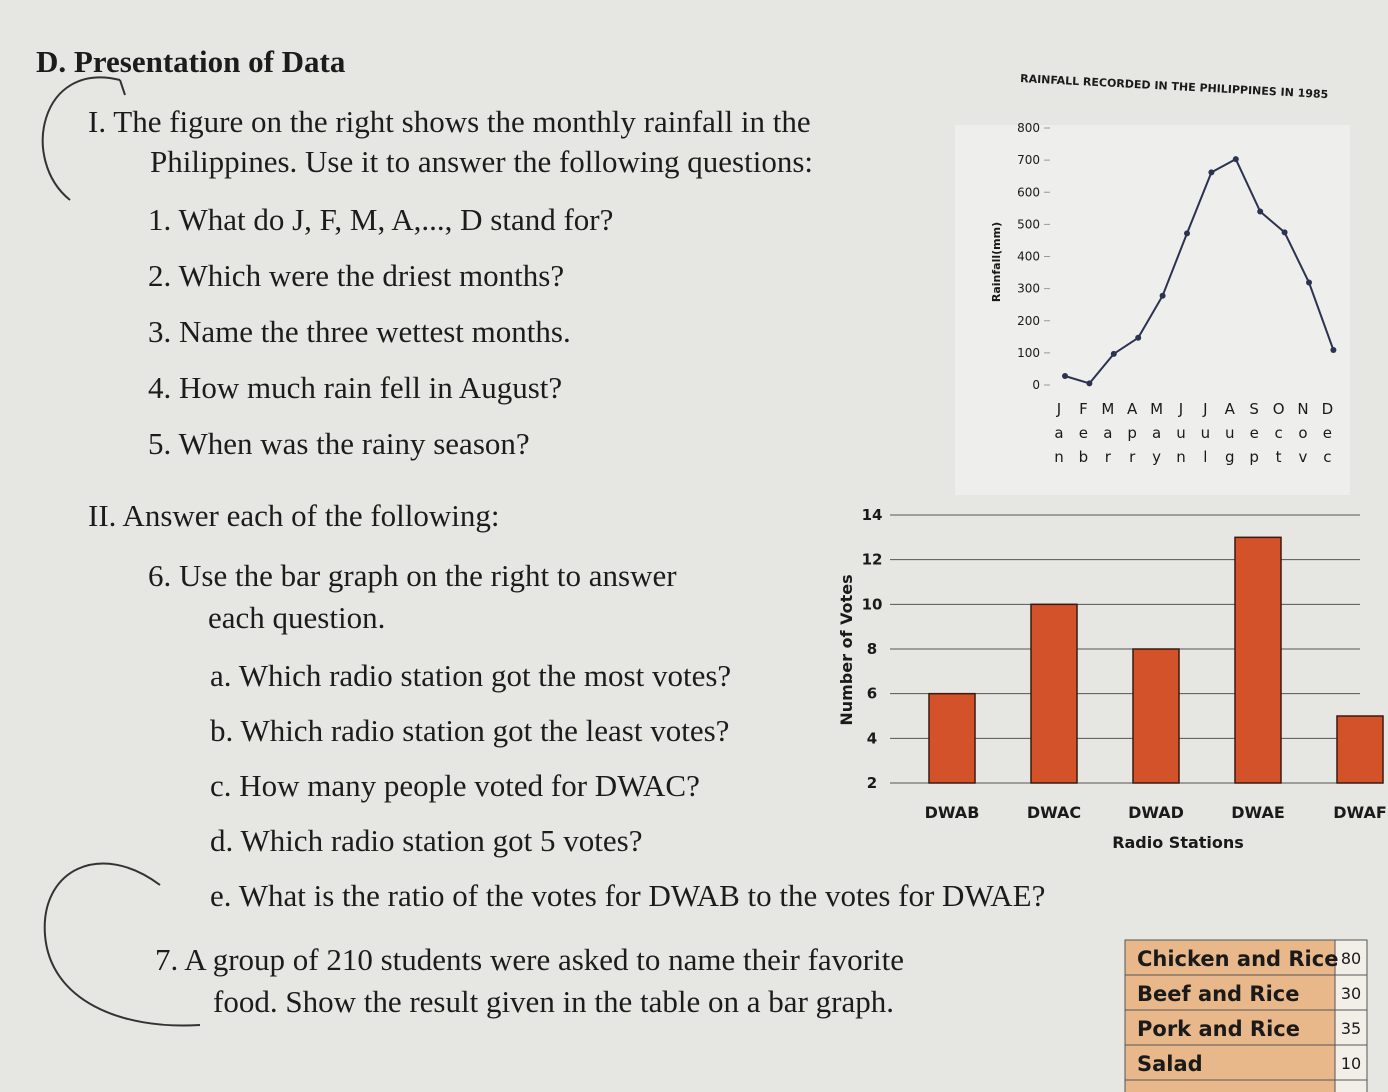 The image size is (1388, 1092). Describe the element at coordinates (380, 219) in the screenshot. I see `question: 1. What do J, F, M, A,..., D stand for?` at that location.